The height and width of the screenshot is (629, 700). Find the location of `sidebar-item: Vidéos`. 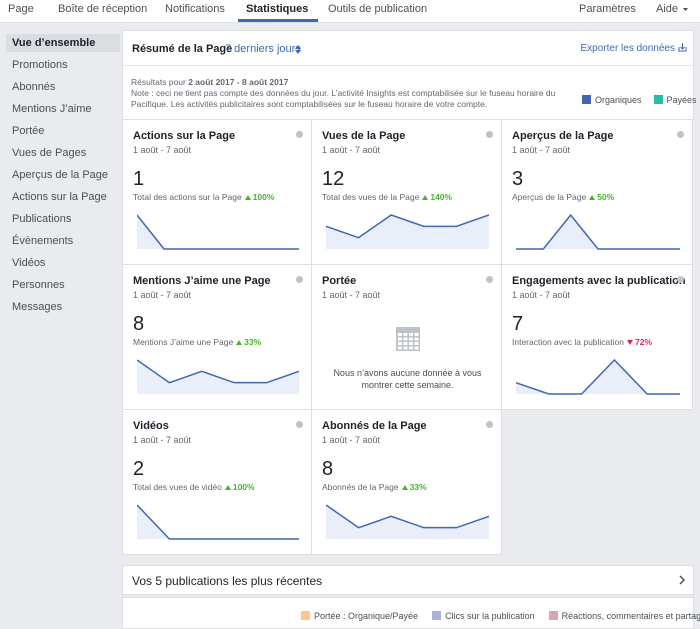

sidebar-item: Vidéos is located at coordinates (29, 263).